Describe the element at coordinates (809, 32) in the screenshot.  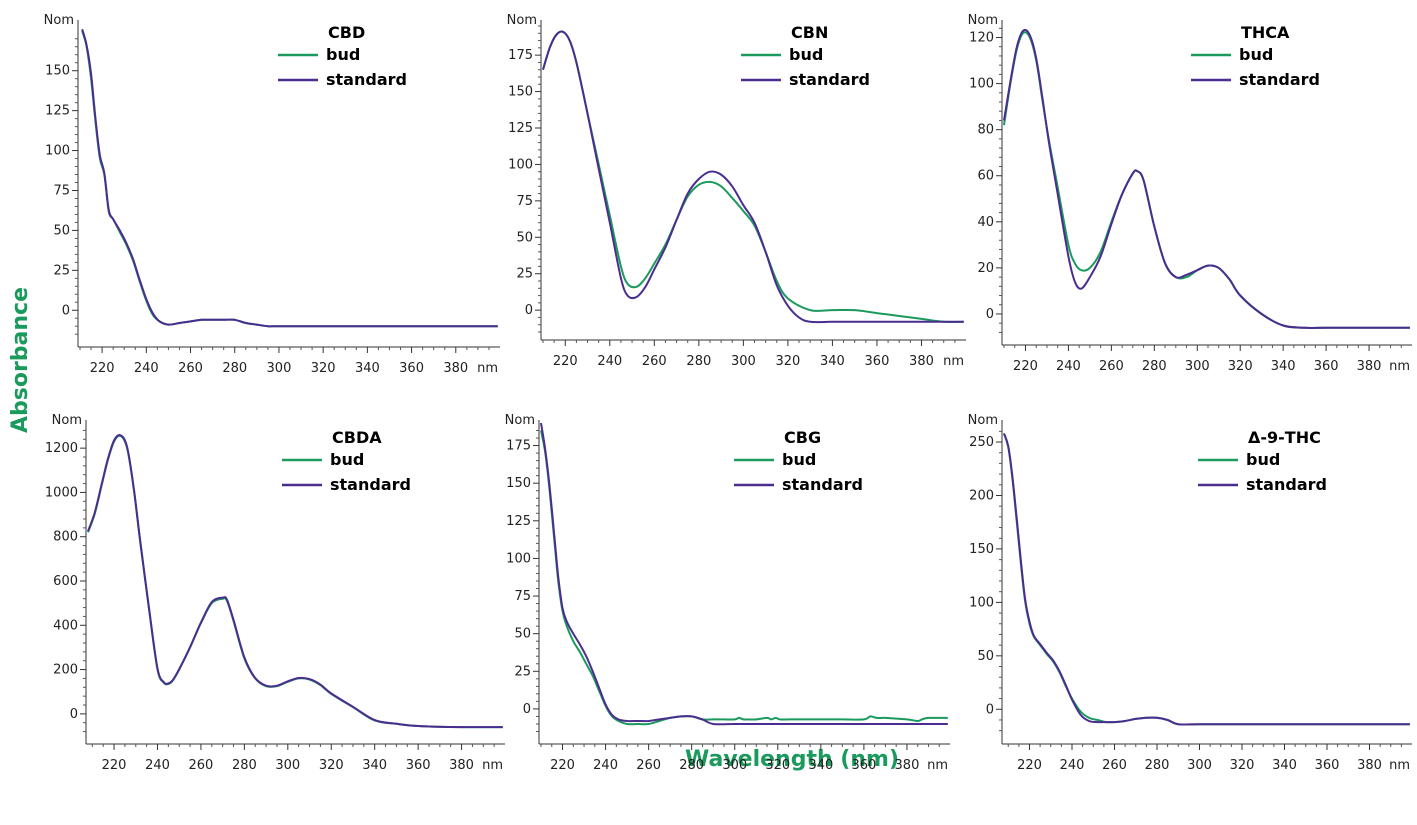
I see `legend-title: CBN` at that location.